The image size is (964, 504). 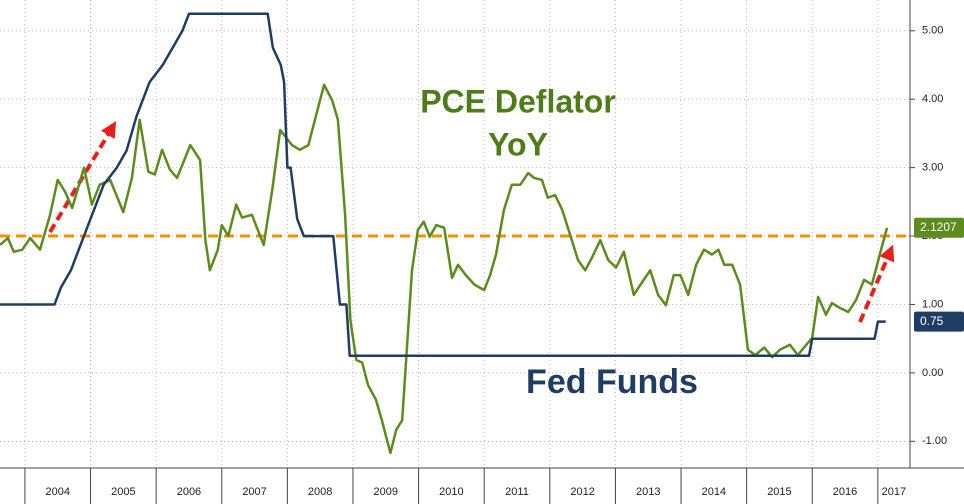 I want to click on x-tick-label: 2005, so click(x=123, y=492).